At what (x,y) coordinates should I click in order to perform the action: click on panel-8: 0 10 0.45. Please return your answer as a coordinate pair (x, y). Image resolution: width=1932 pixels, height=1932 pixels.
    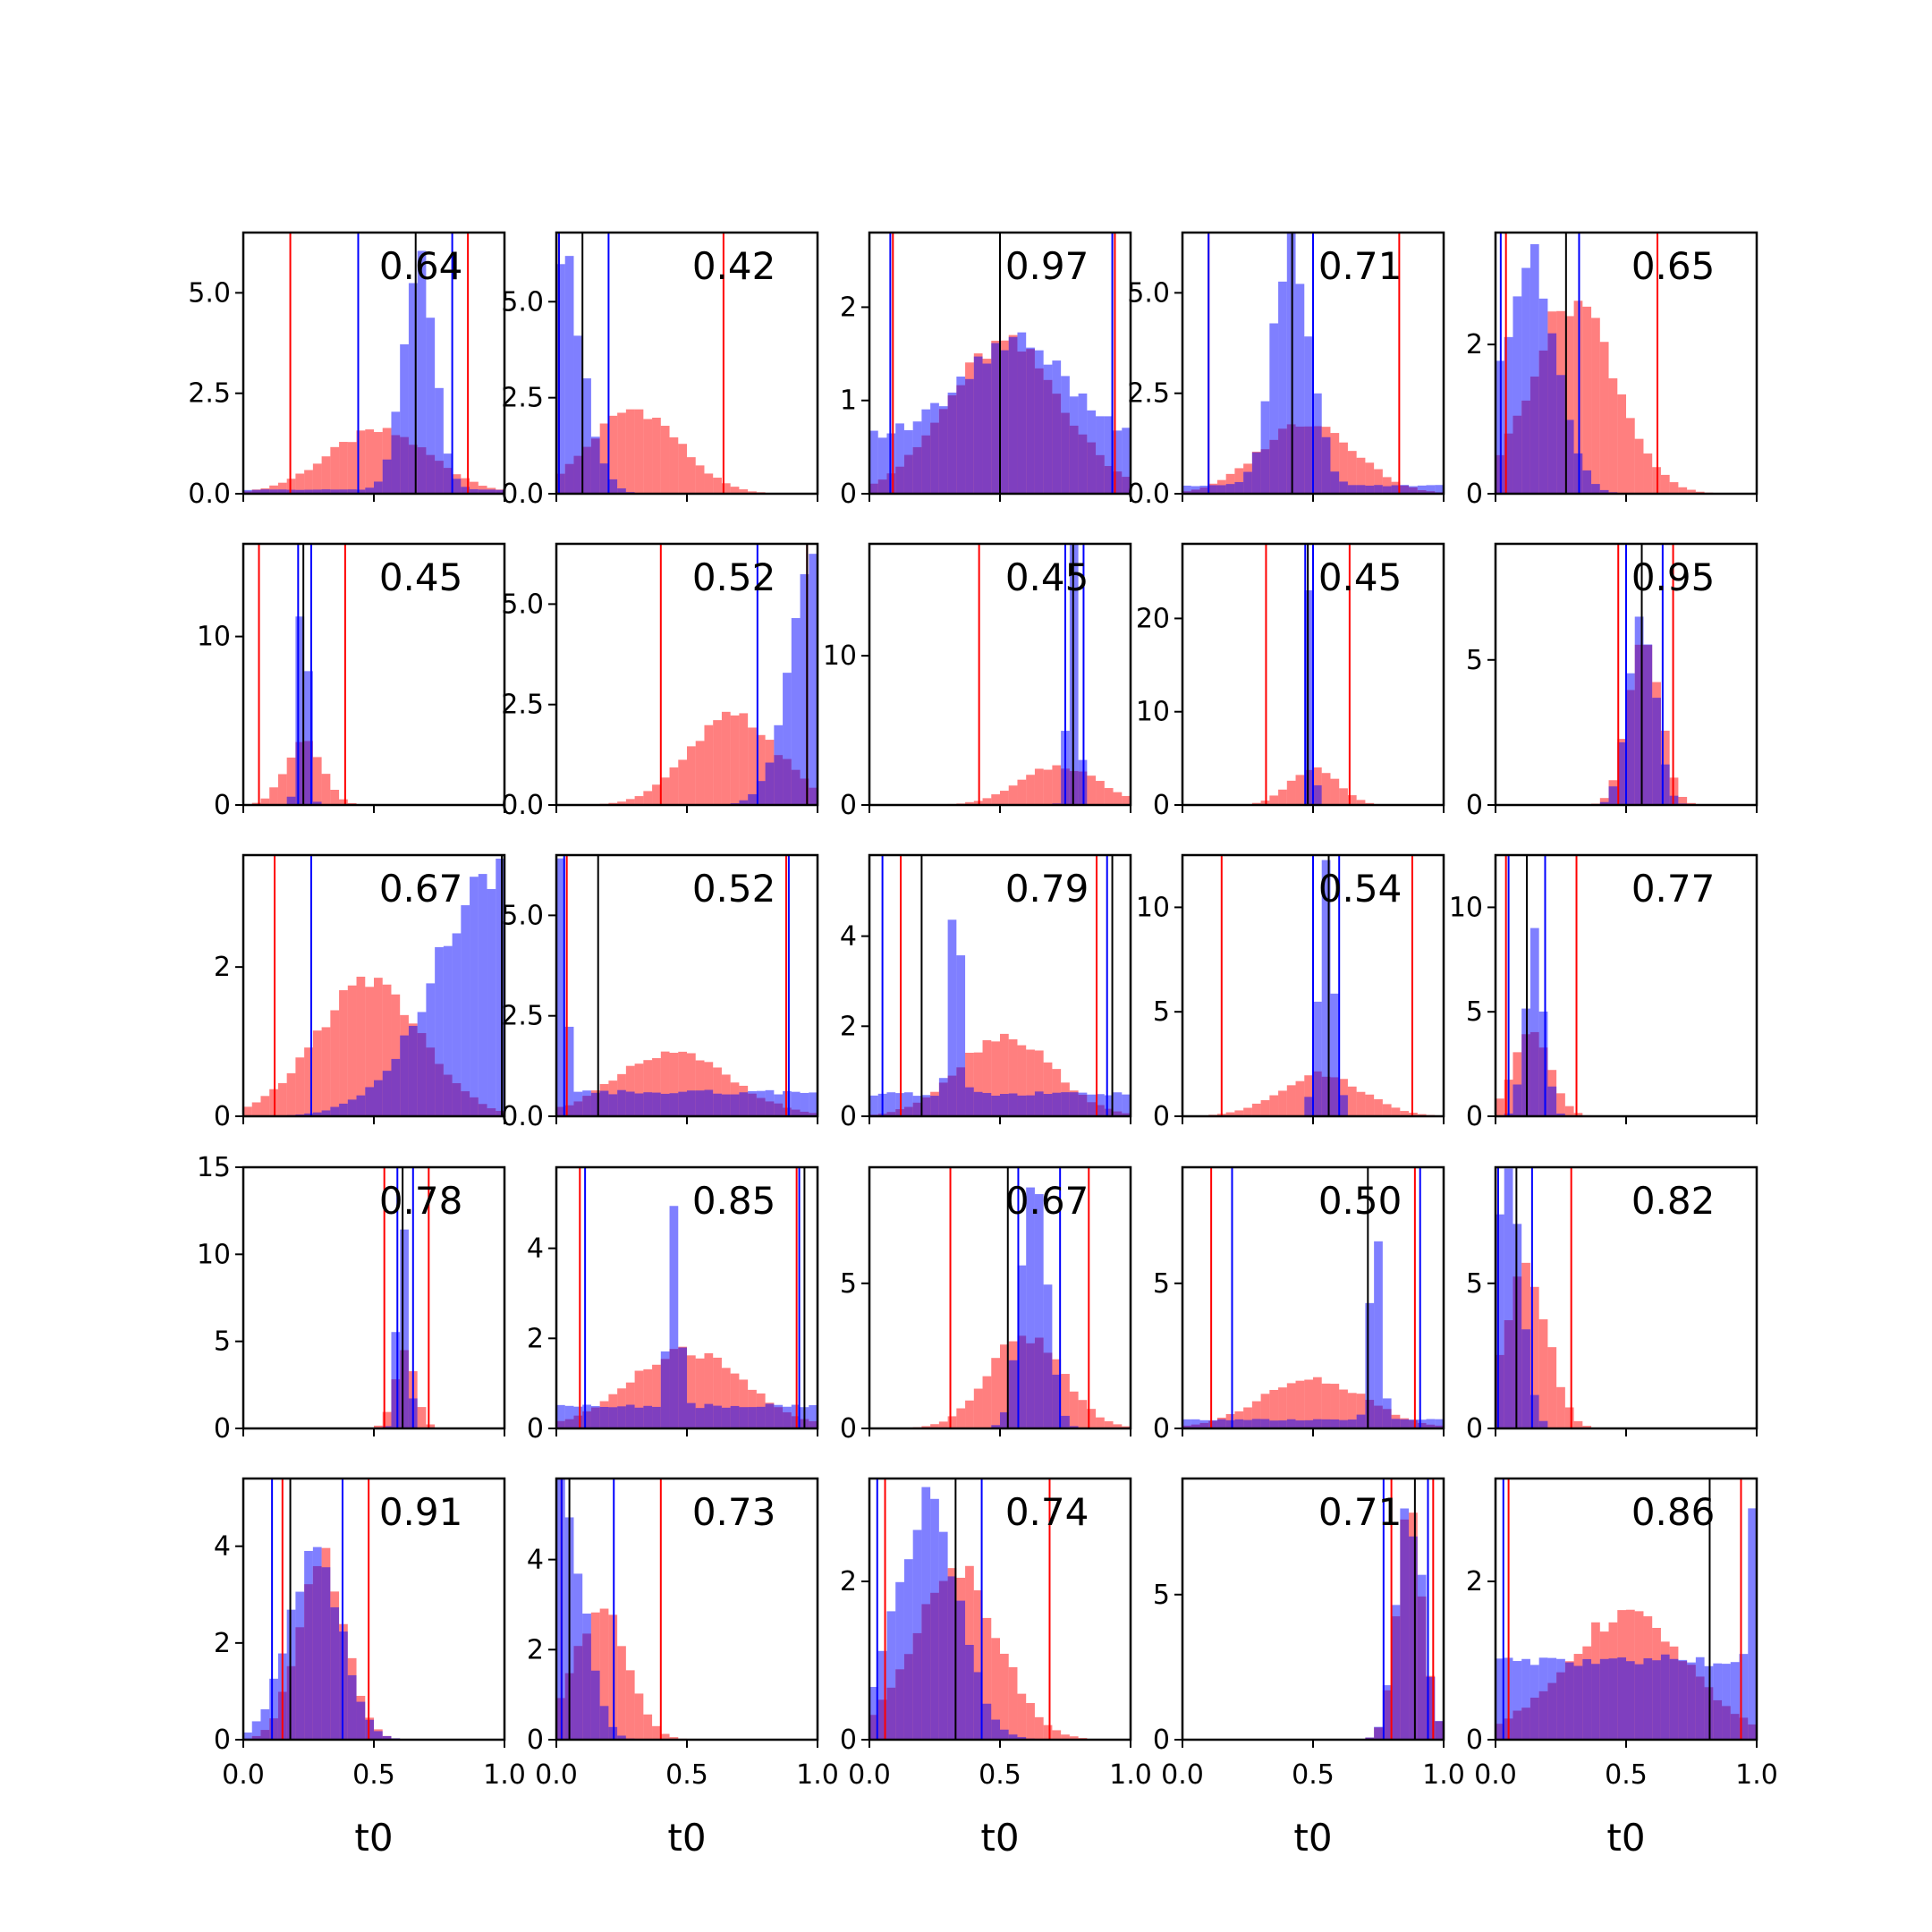
    Looking at the image, I should click on (977, 681).